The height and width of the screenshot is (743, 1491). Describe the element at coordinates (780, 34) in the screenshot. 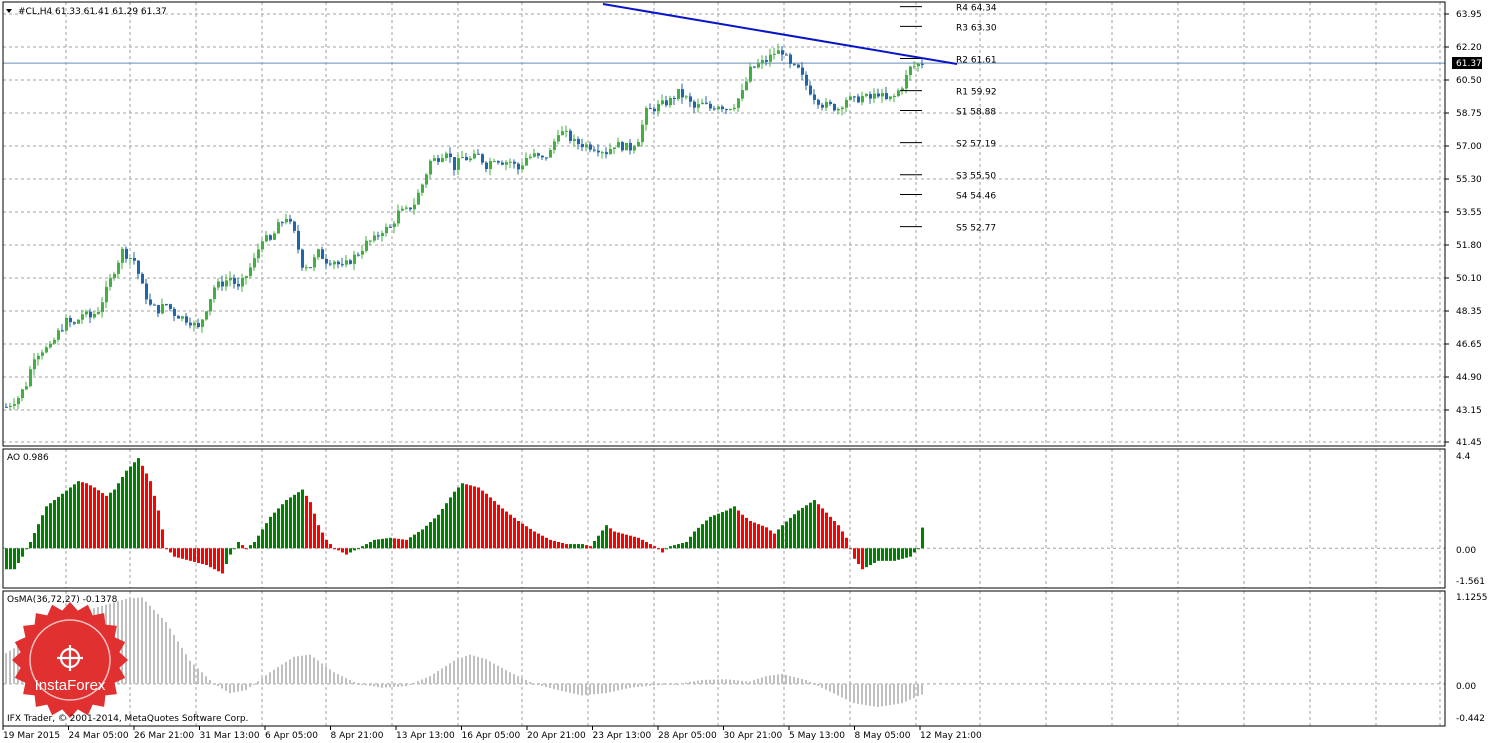

I see `trend-line` at that location.